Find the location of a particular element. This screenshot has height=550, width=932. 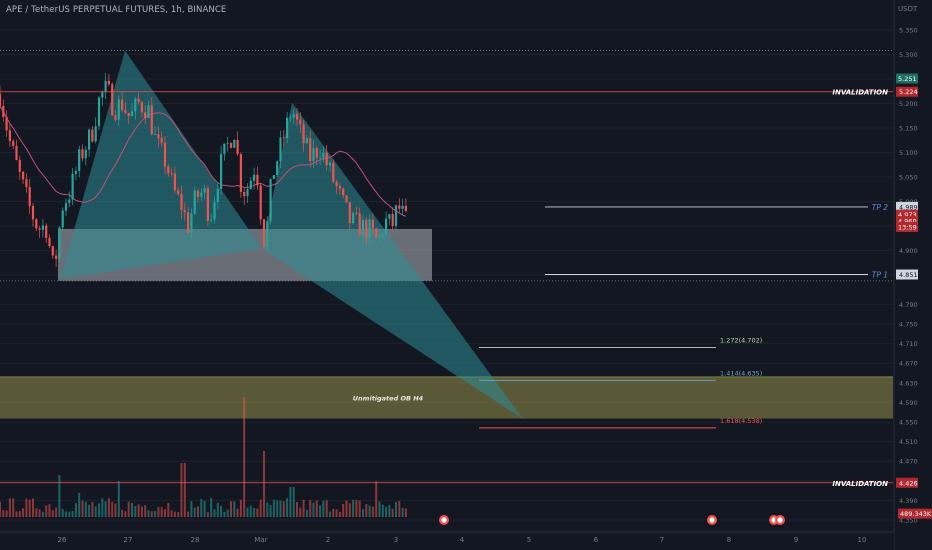

event-marker-dot is located at coordinates (780, 520).